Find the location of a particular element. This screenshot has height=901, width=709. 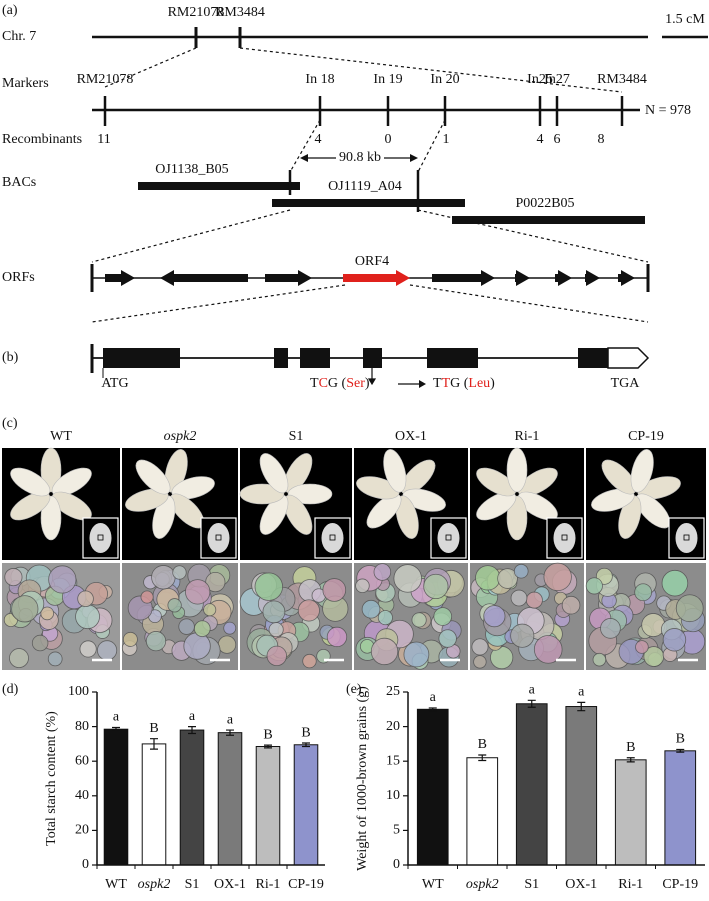

y-tick-label: 100 is located at coordinates (78, 691).